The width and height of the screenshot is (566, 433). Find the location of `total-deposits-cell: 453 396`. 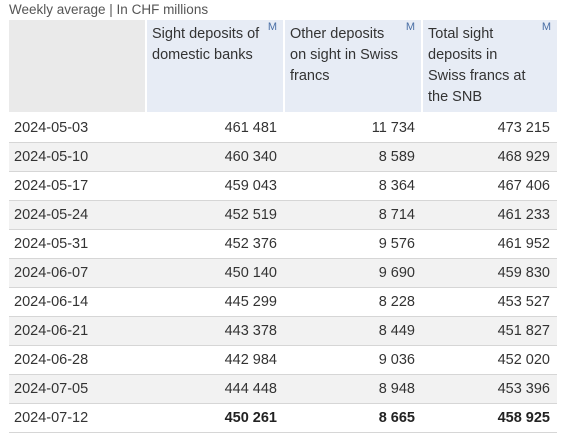

total-deposits-cell: 453 396 is located at coordinates (489, 389).